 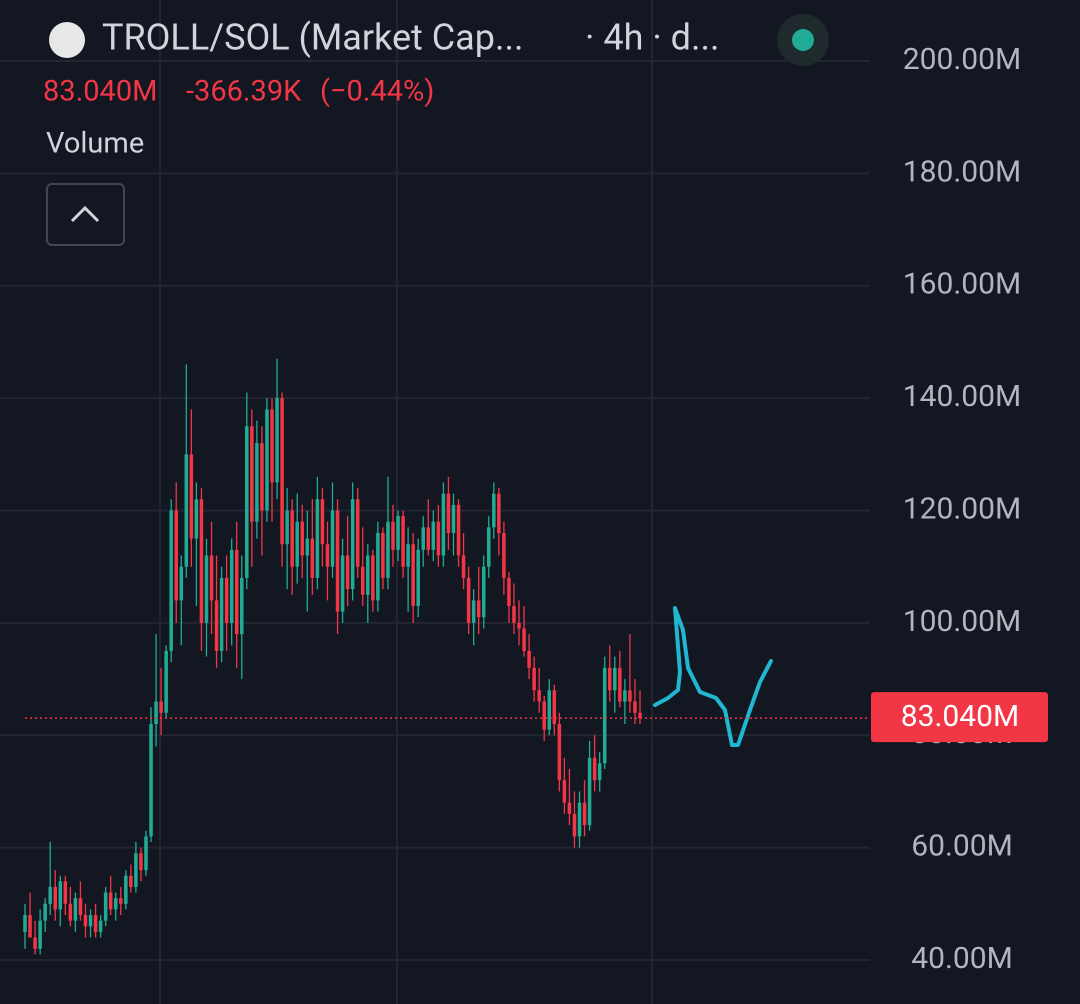 What do you see at coordinates (67, 40) in the screenshot?
I see `token-icon` at bounding box center [67, 40].